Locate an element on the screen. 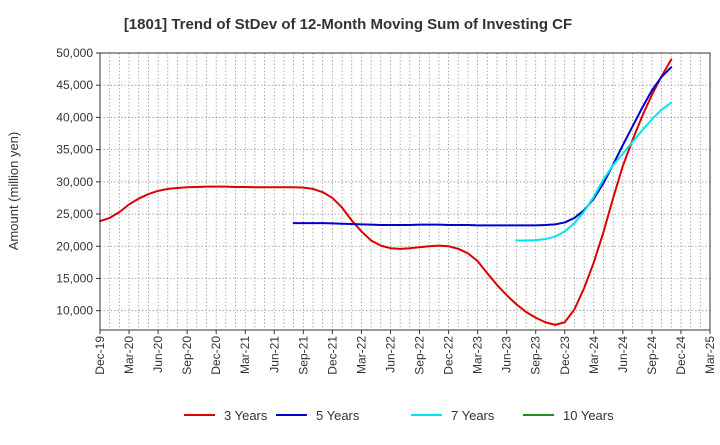 The width and height of the screenshot is (720, 445). x-tick-label: Jun-22 is located at coordinates (390, 354).